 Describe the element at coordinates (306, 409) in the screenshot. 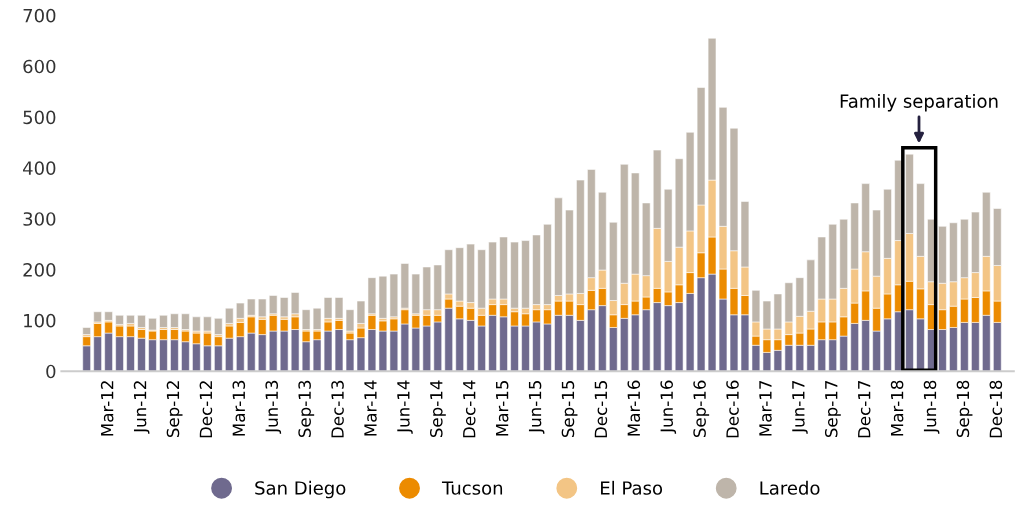

I see `x-tick-label: Sep-13` at that location.